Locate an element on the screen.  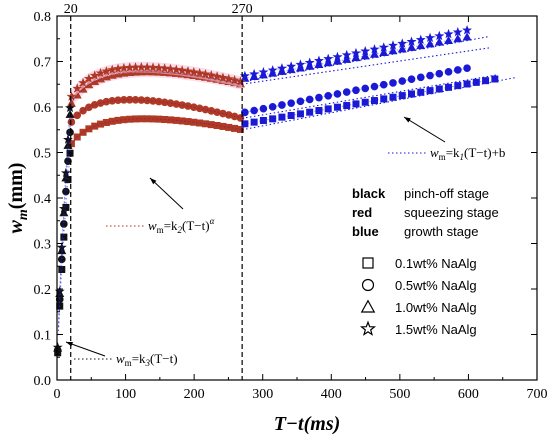
legend-marker-text: 1.0wt% NaAlg is located at coordinates (436, 307).